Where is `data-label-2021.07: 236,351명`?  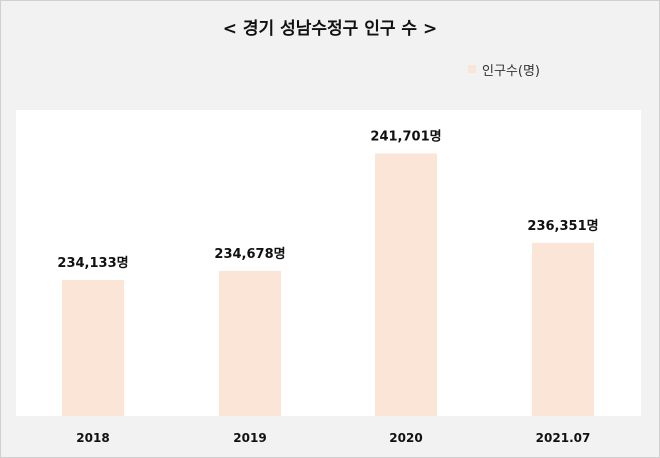 data-label-2021.07: 236,351명 is located at coordinates (562, 226).